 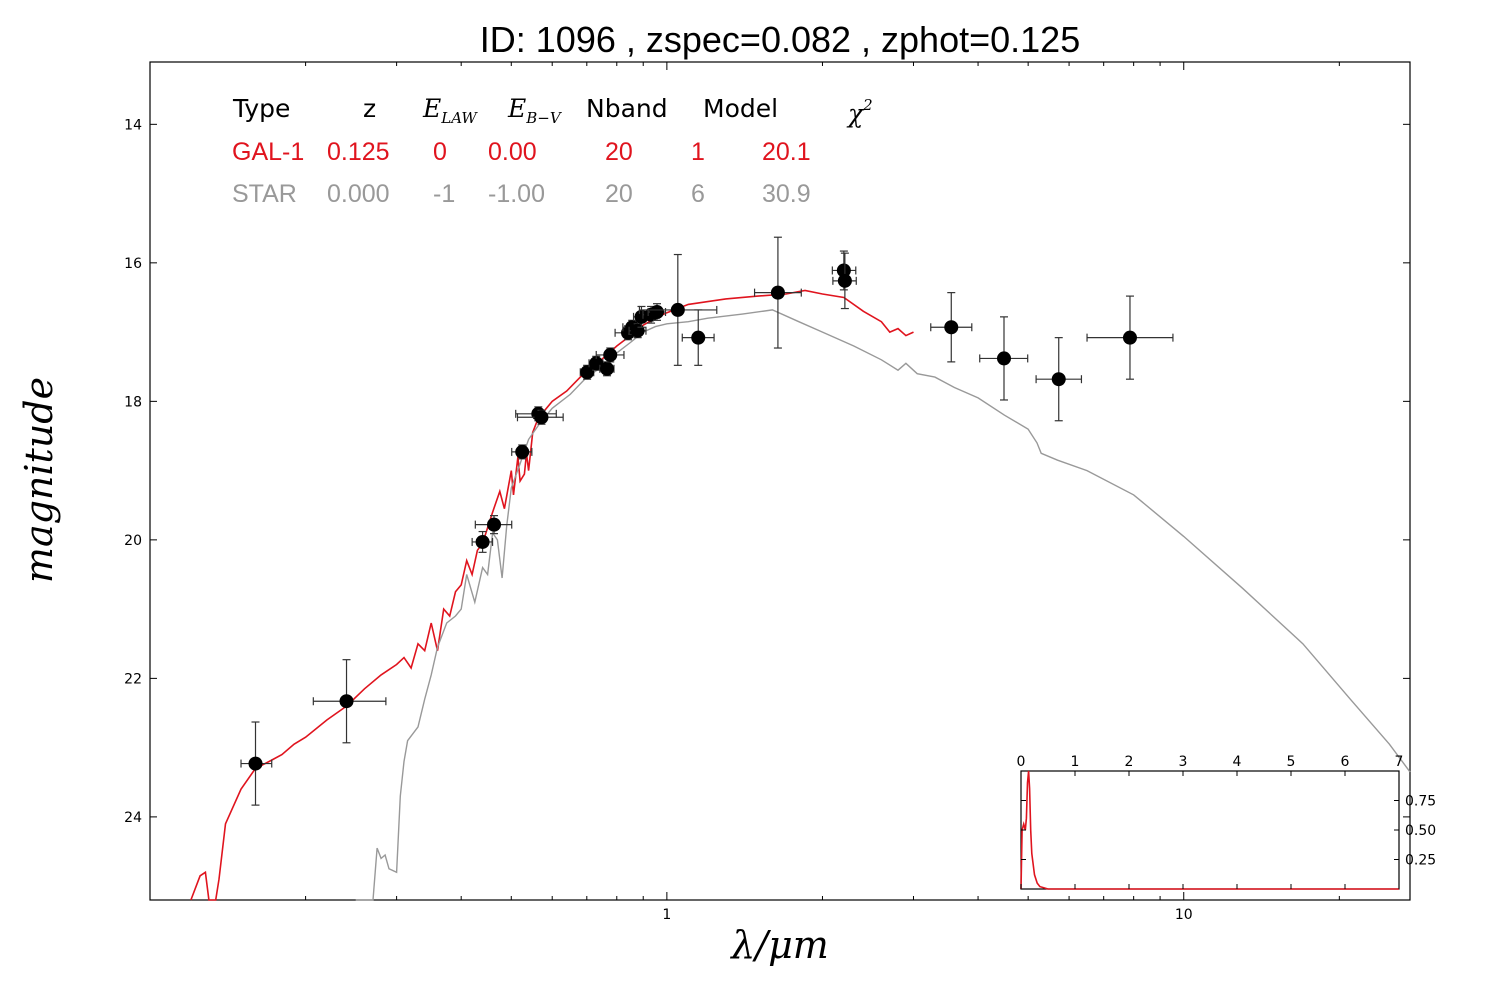 I want to click on header-elaw: ELAW, so click(x=450, y=110).